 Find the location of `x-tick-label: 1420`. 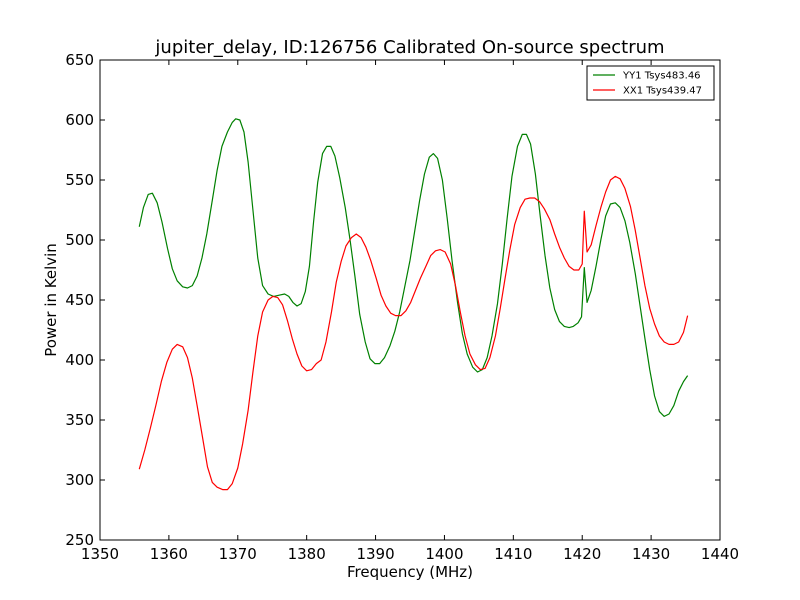

x-tick-label: 1420 is located at coordinates (582, 554).